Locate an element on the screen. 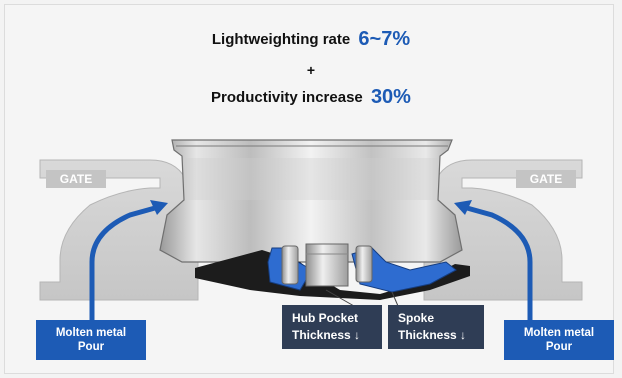 This screenshot has height=378, width=622. hub-pocket-line1: Hub Pocket is located at coordinates (325, 318).